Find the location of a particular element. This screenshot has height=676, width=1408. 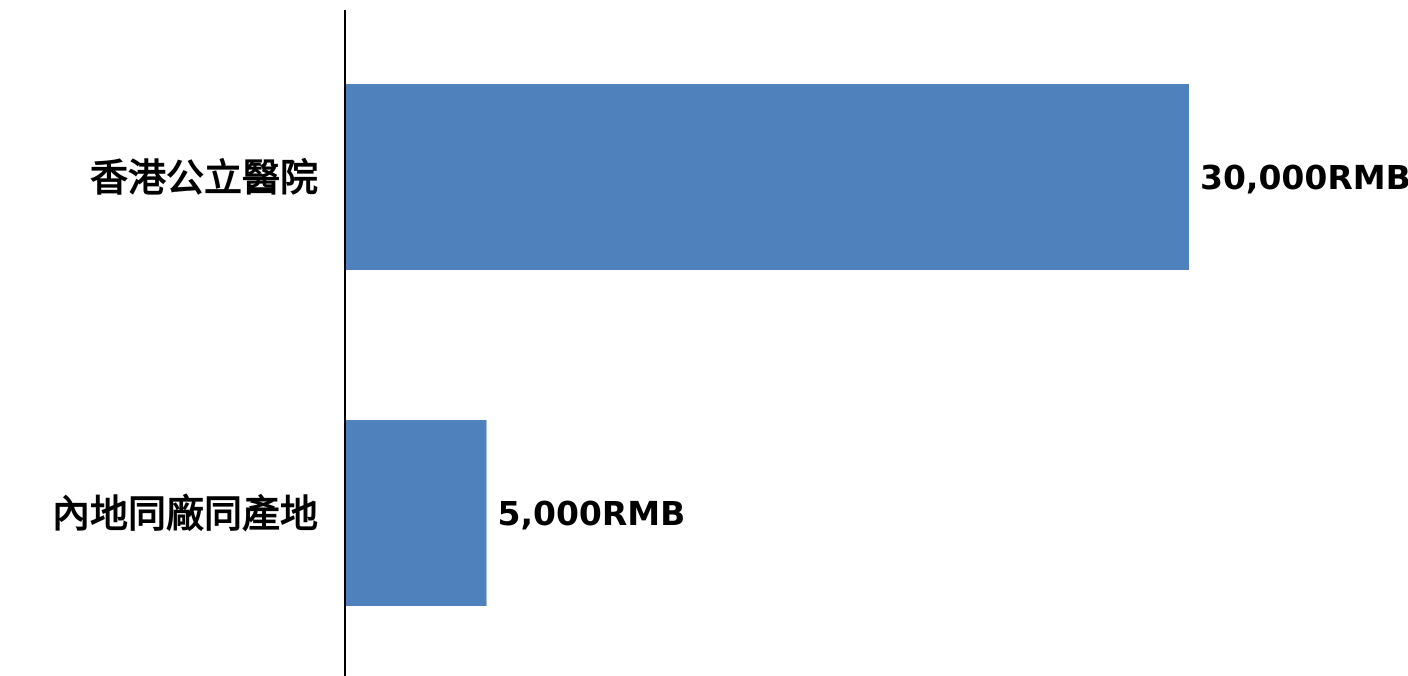

data-label-2: 5,000RMB is located at coordinates (592, 513).